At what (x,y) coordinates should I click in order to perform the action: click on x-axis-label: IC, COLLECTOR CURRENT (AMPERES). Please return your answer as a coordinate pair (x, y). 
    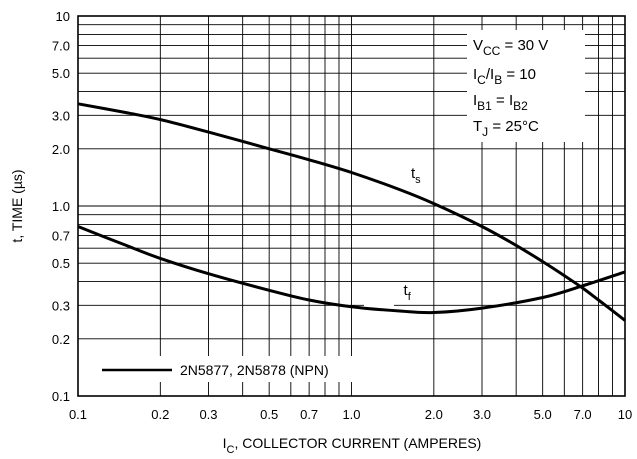
    Looking at the image, I should click on (352, 445).